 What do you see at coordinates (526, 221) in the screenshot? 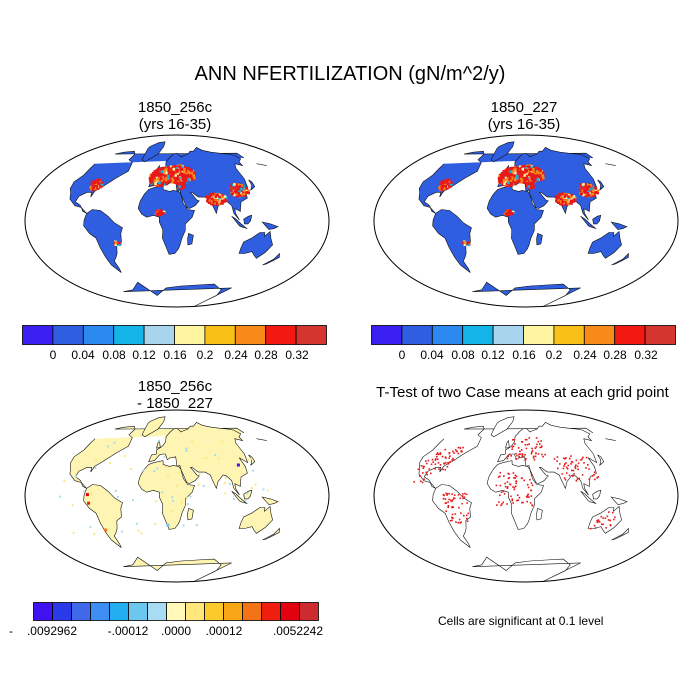
I see `map-case2` at bounding box center [526, 221].